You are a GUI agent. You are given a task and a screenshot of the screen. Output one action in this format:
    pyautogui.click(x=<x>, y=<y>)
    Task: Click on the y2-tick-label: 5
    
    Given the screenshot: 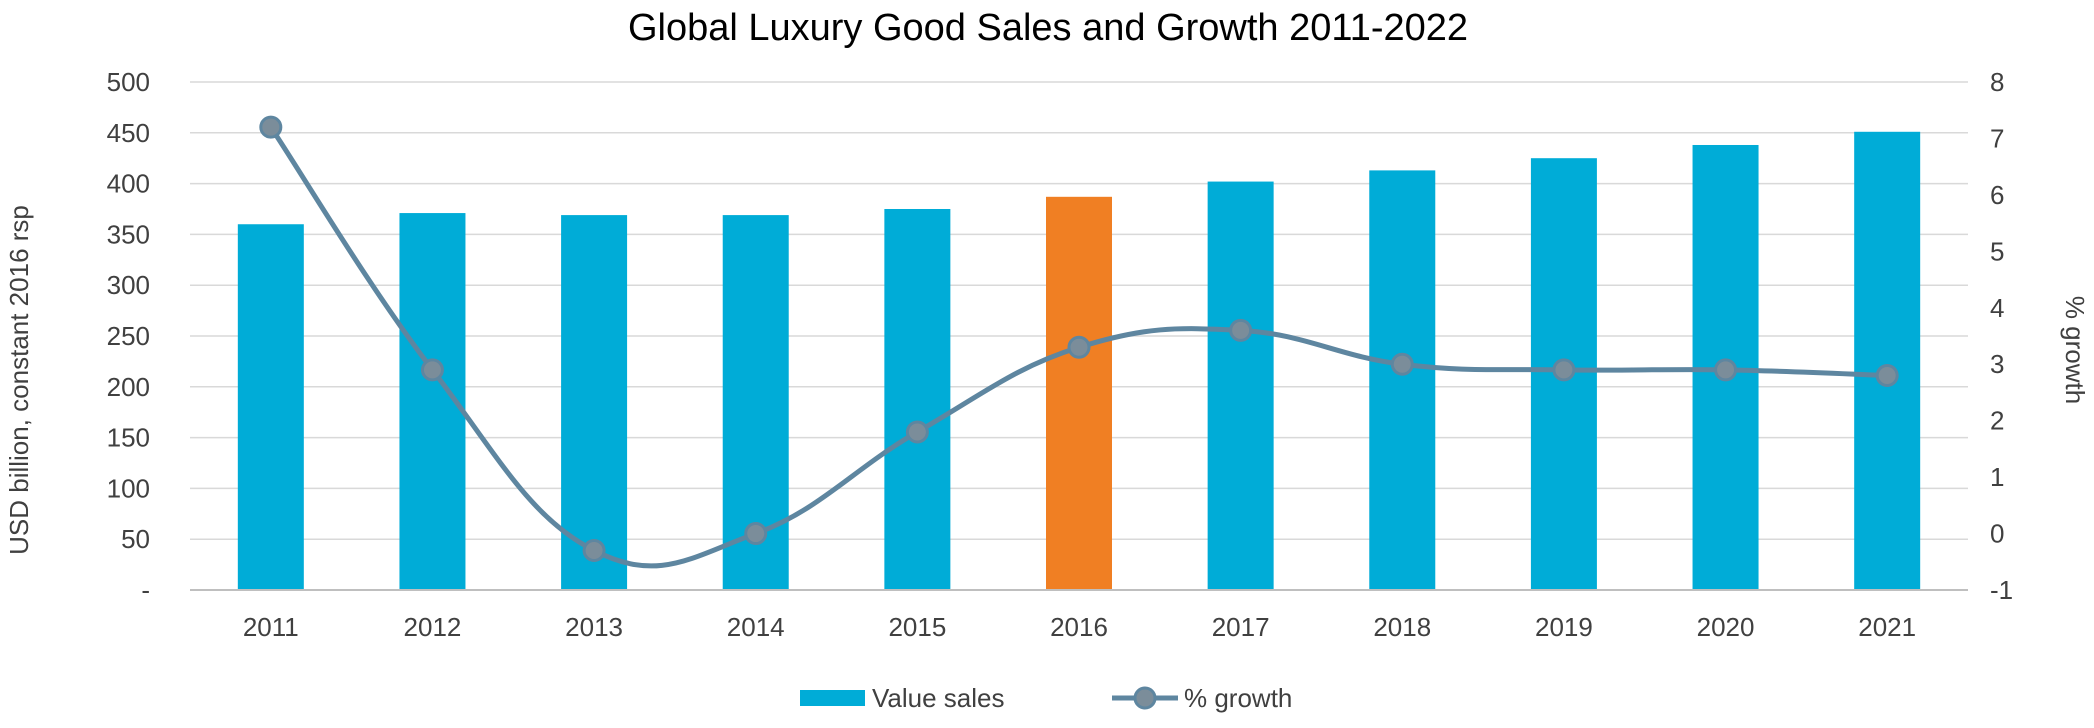 What is the action you would take?
    pyautogui.click(x=1997, y=251)
    